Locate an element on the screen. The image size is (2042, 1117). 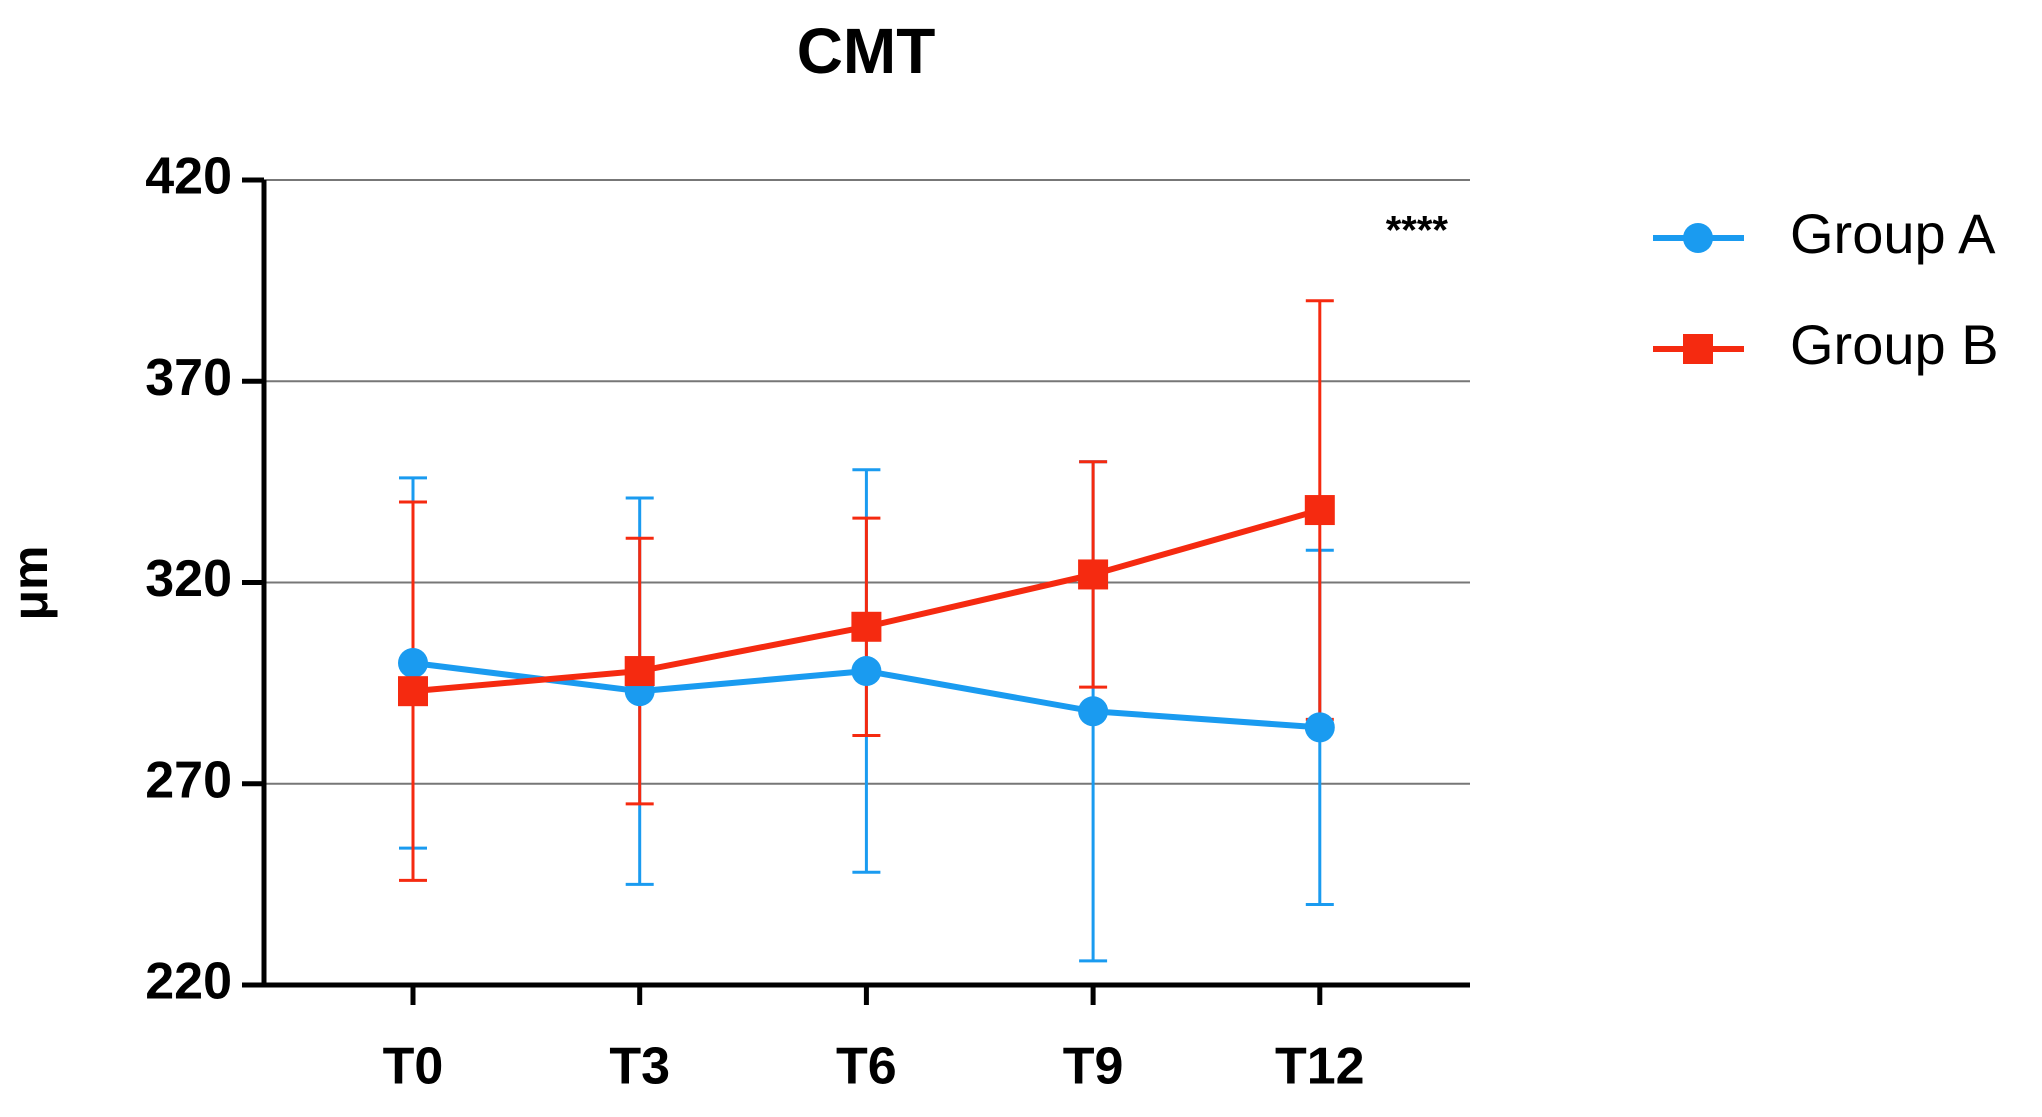
x-tick-label: T0 is located at coordinates (413, 1067).